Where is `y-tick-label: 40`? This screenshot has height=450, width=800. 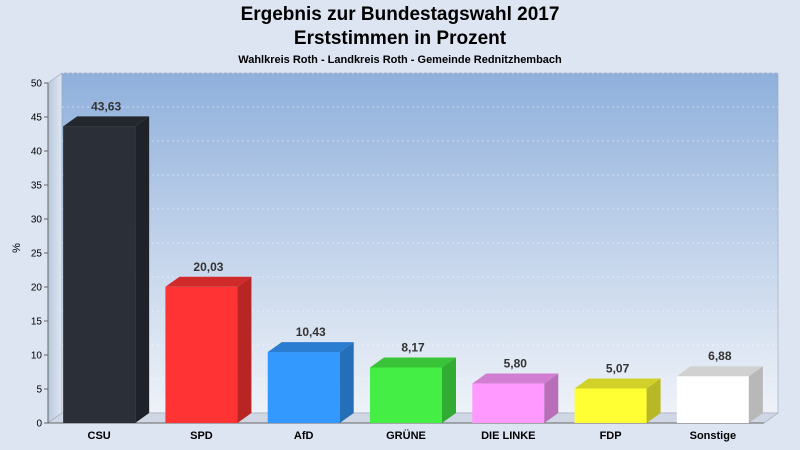
y-tick-label: 40 is located at coordinates (37, 152).